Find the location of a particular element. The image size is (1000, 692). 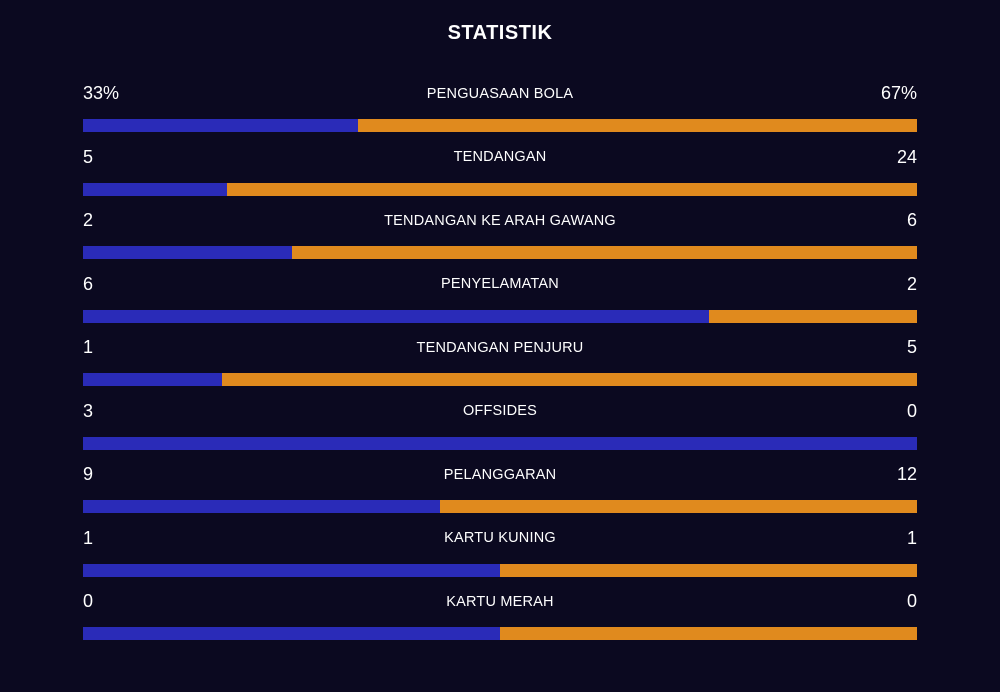

stat-row-corners: 1 TENDANGAN PENJURU 5 is located at coordinates (500, 364).